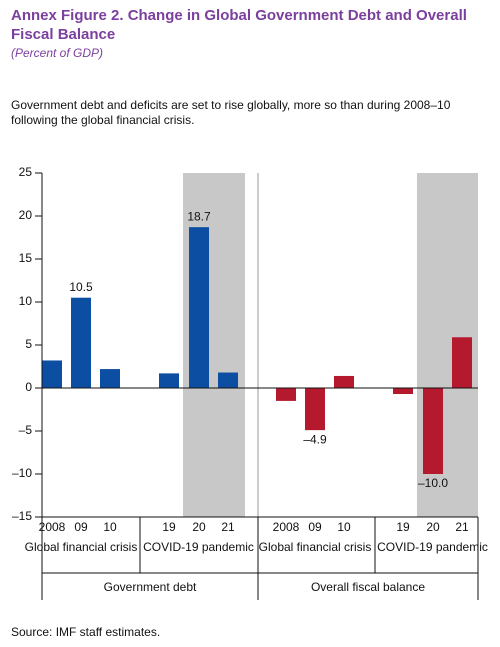 The image size is (500, 647). What do you see at coordinates (199, 216) in the screenshot?
I see `value-label: 18.7` at bounding box center [199, 216].